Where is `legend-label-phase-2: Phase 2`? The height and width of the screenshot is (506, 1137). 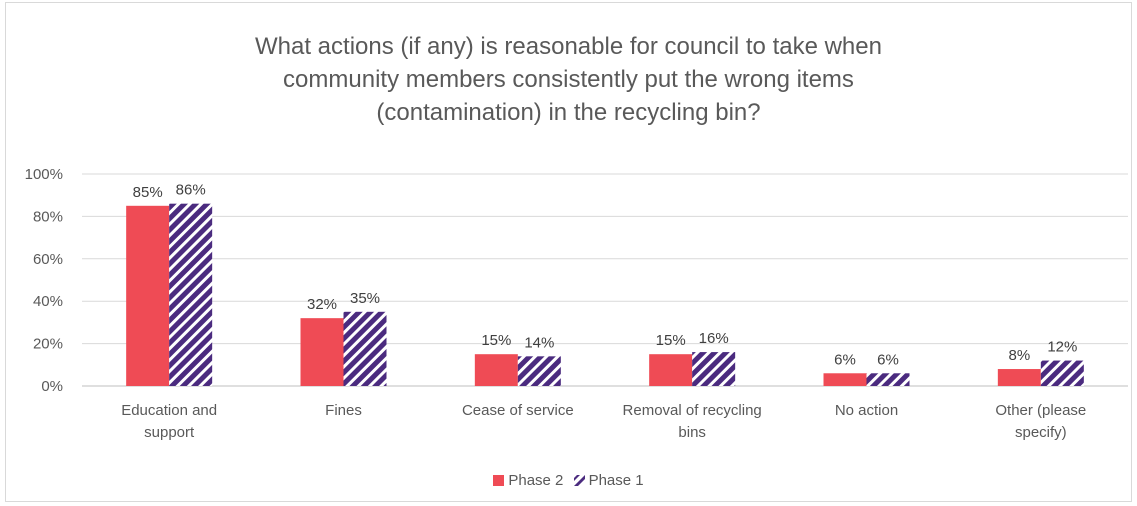 legend-label-phase-2: Phase 2 is located at coordinates (536, 480).